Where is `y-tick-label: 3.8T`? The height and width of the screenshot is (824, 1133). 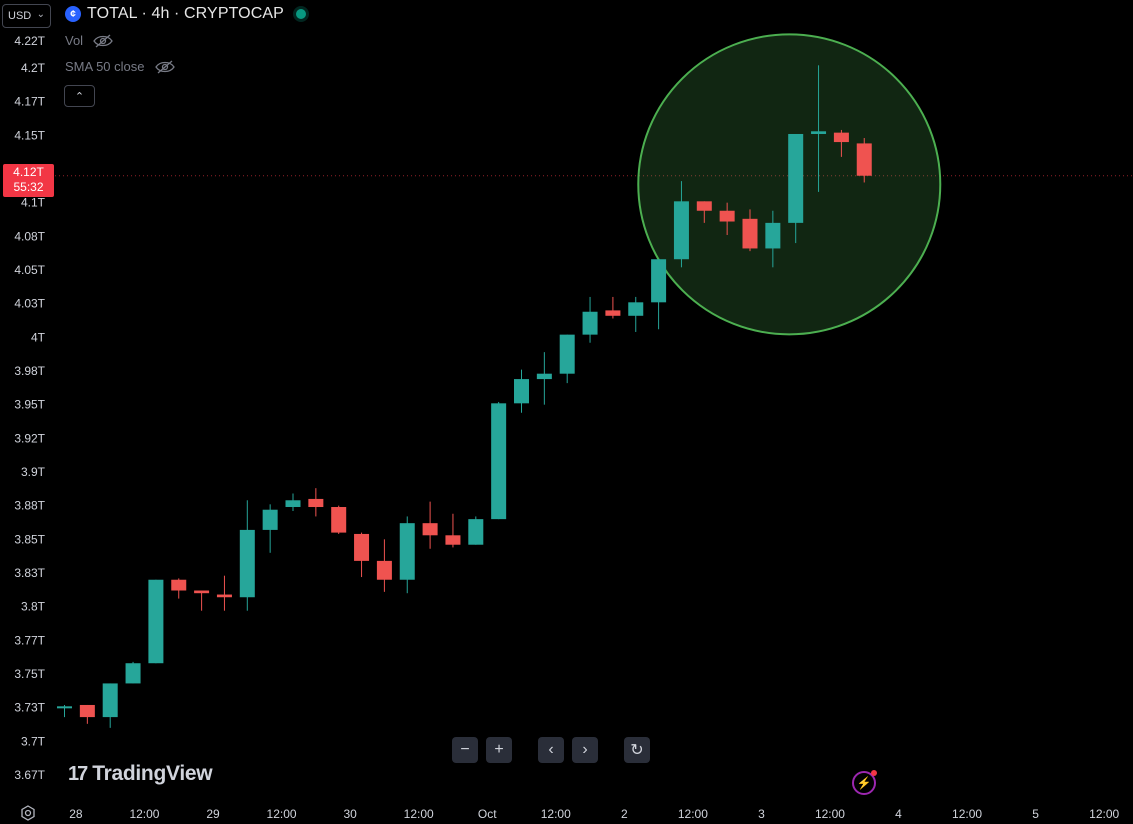 y-tick-label: 3.8T is located at coordinates (33, 607).